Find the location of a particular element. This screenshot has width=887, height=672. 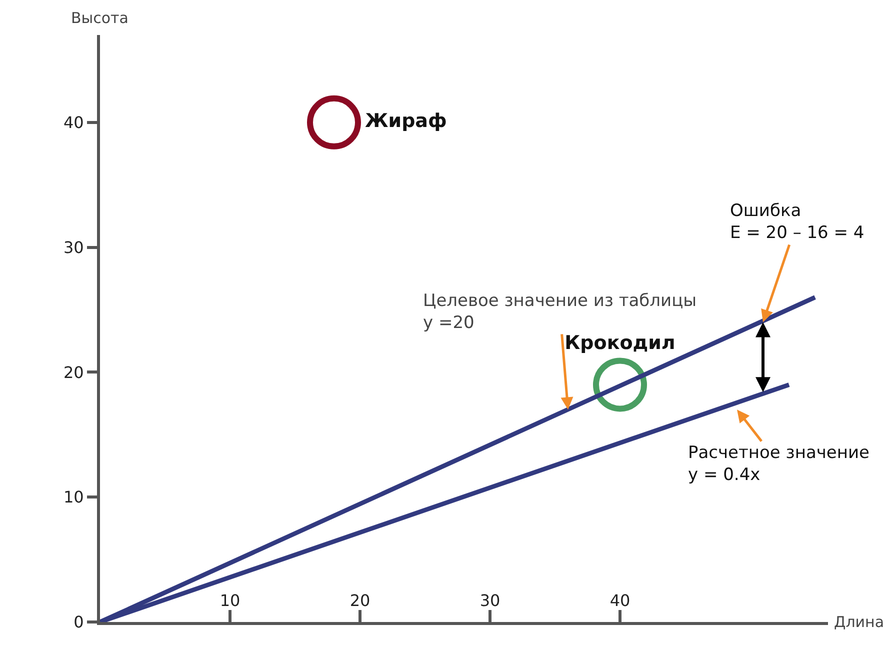

y-axis-title: Высота is located at coordinates (99, 18).